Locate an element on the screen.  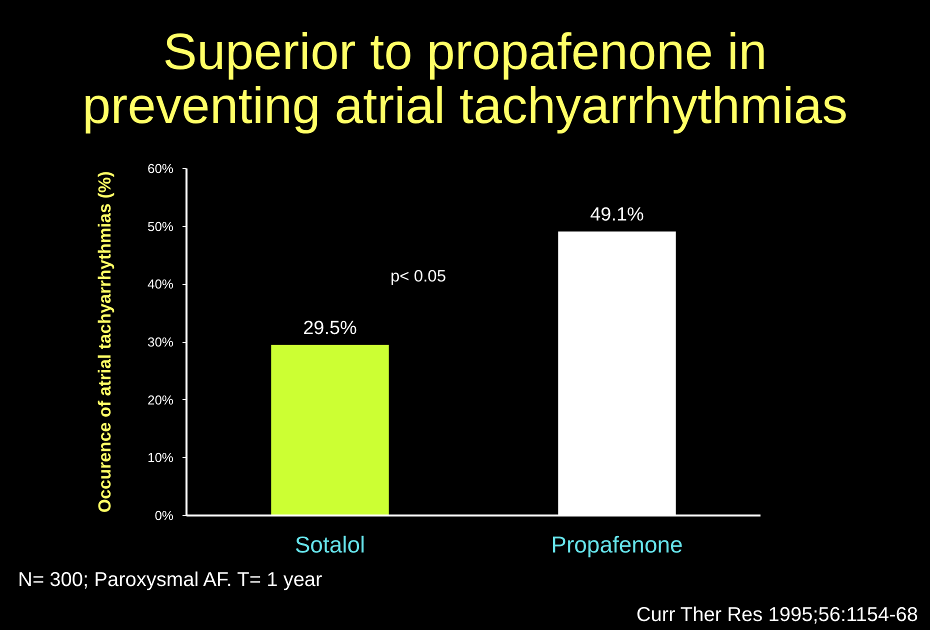
text: N= 300; Paroxysmal AF. T= 1 year is located at coordinates (465, 576).